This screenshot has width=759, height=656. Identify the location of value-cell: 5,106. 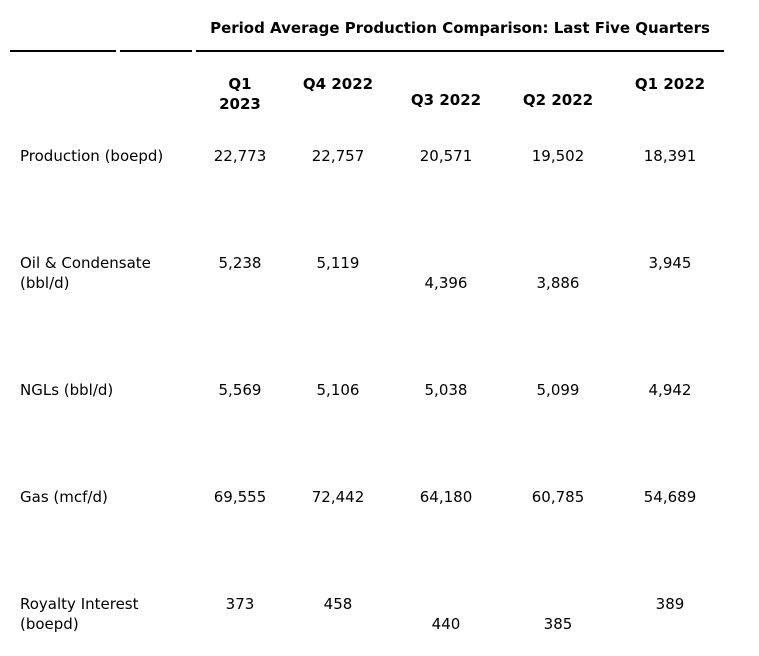
(338, 390).